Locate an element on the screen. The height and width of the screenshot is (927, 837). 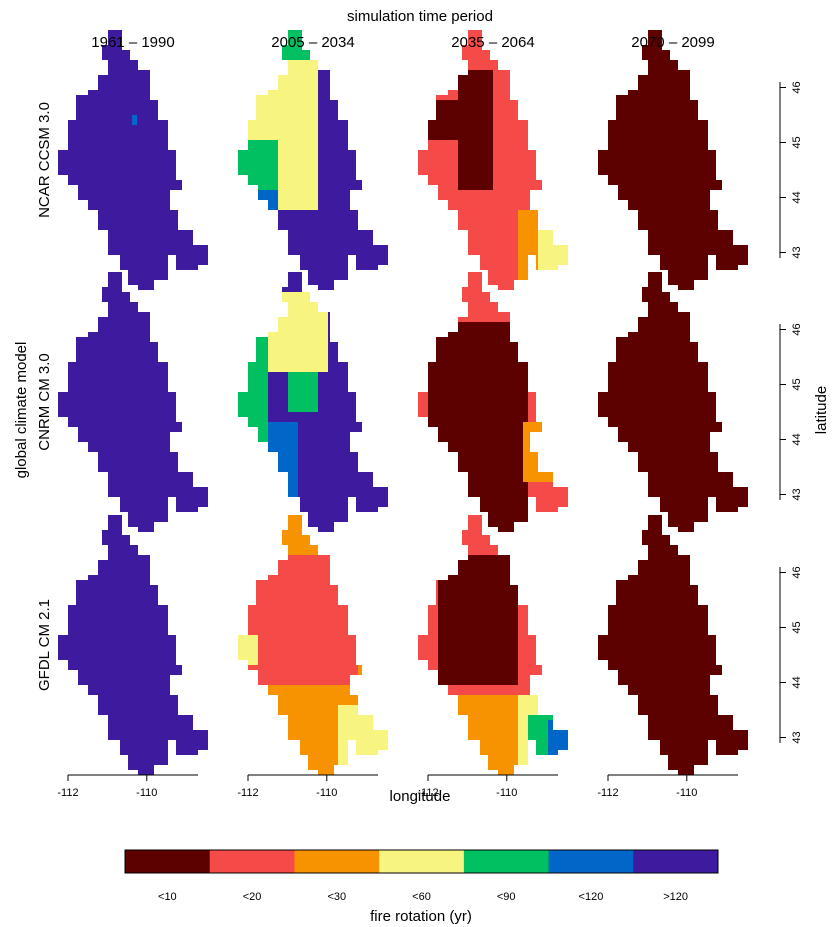
latitude-label: latitude is located at coordinates (821, 410).